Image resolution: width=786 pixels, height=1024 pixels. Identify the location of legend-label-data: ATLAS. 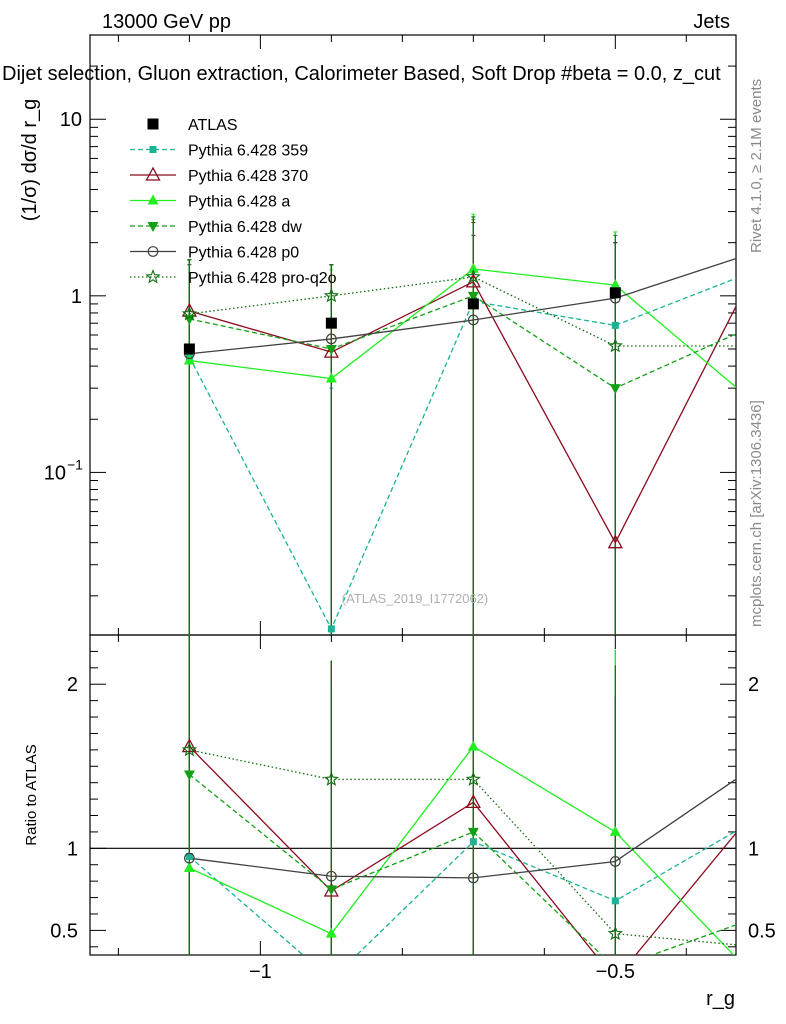
(213, 125).